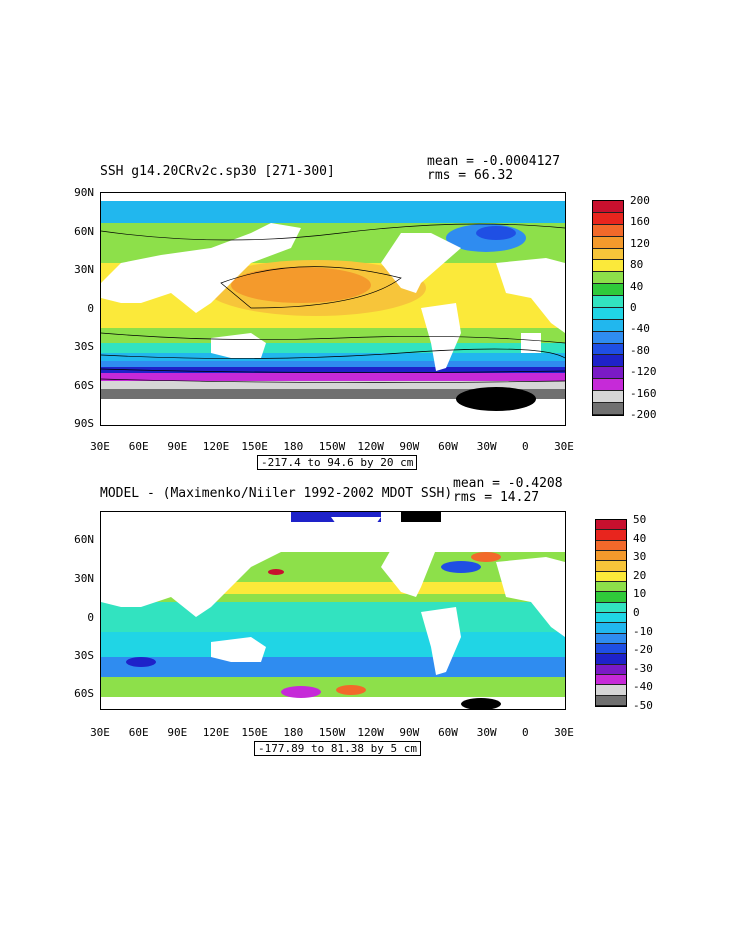 This screenshot has width=733, height=945. I want to click on panel1-mean: mean = -0.0004127, so click(494, 161).